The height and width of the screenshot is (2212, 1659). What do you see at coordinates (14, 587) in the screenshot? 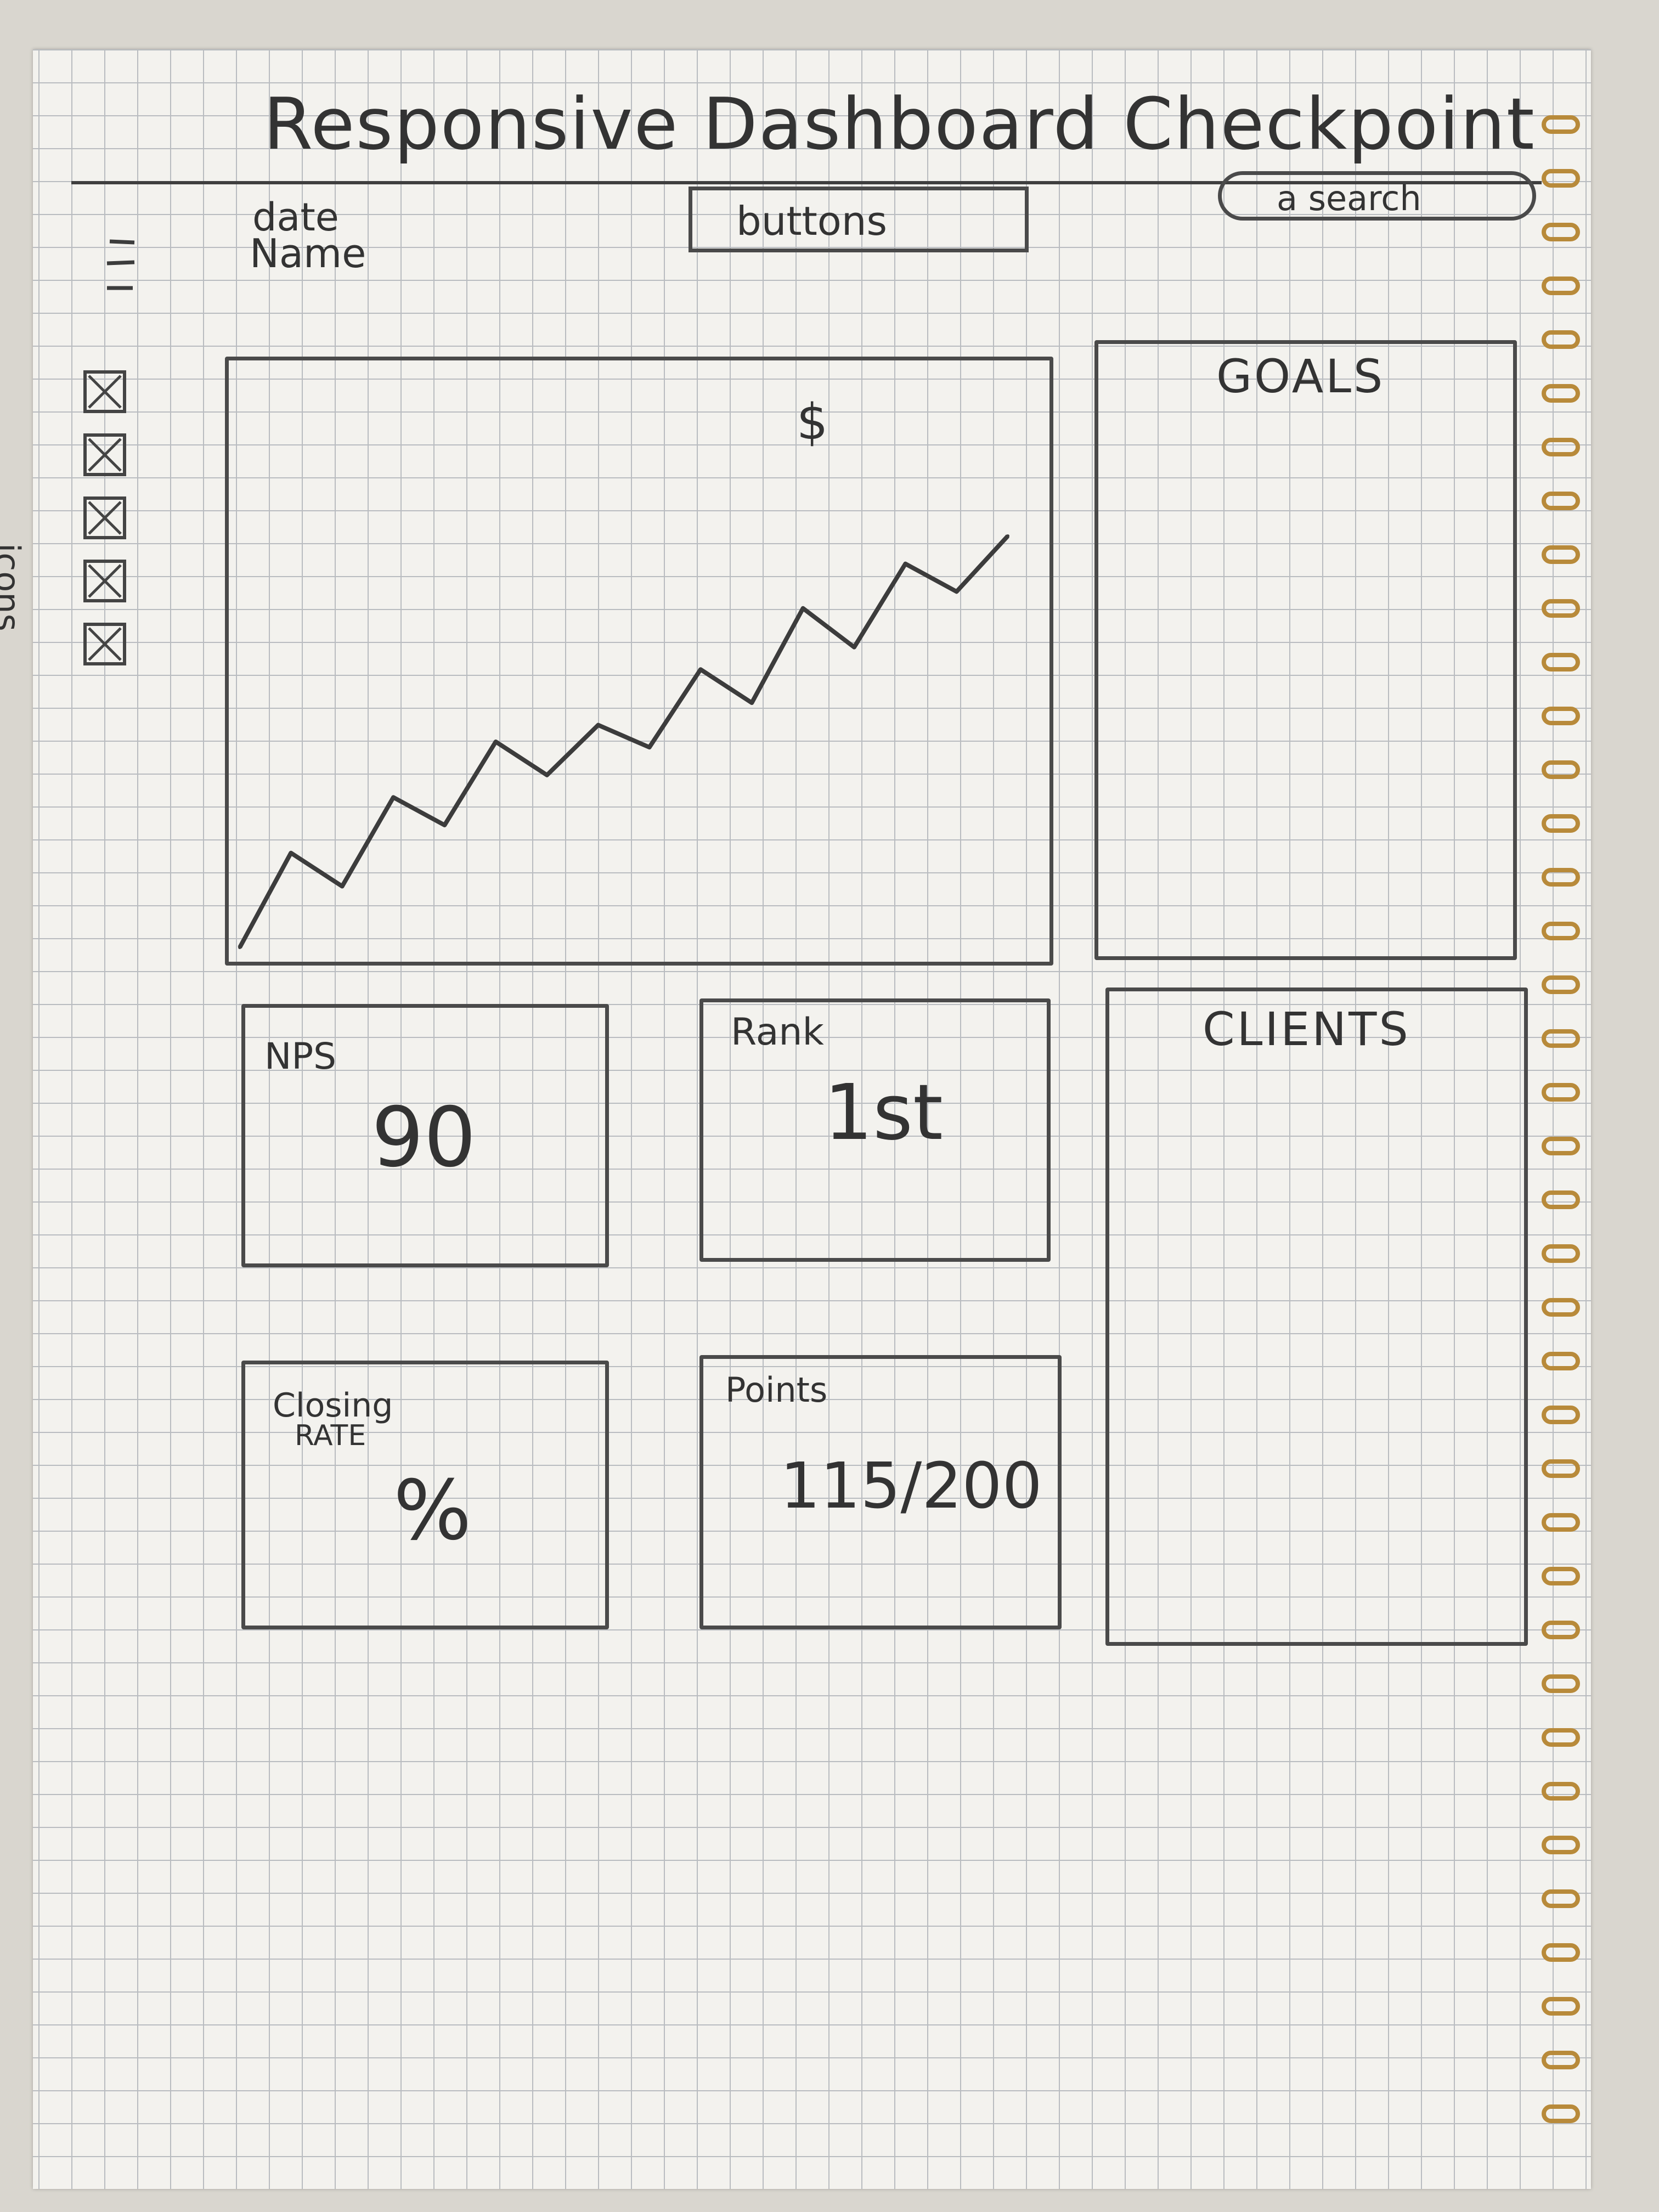
I see `sidebar-label: icons` at bounding box center [14, 587].